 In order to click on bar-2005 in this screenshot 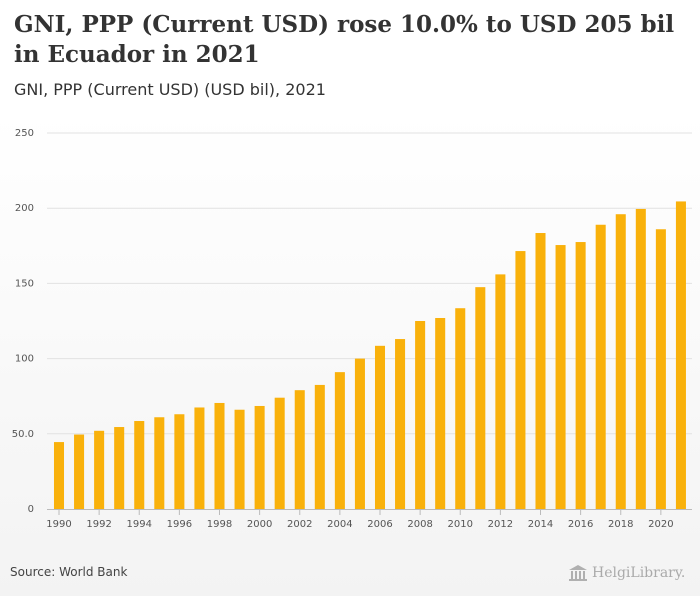, I will do `click(359, 433)`.